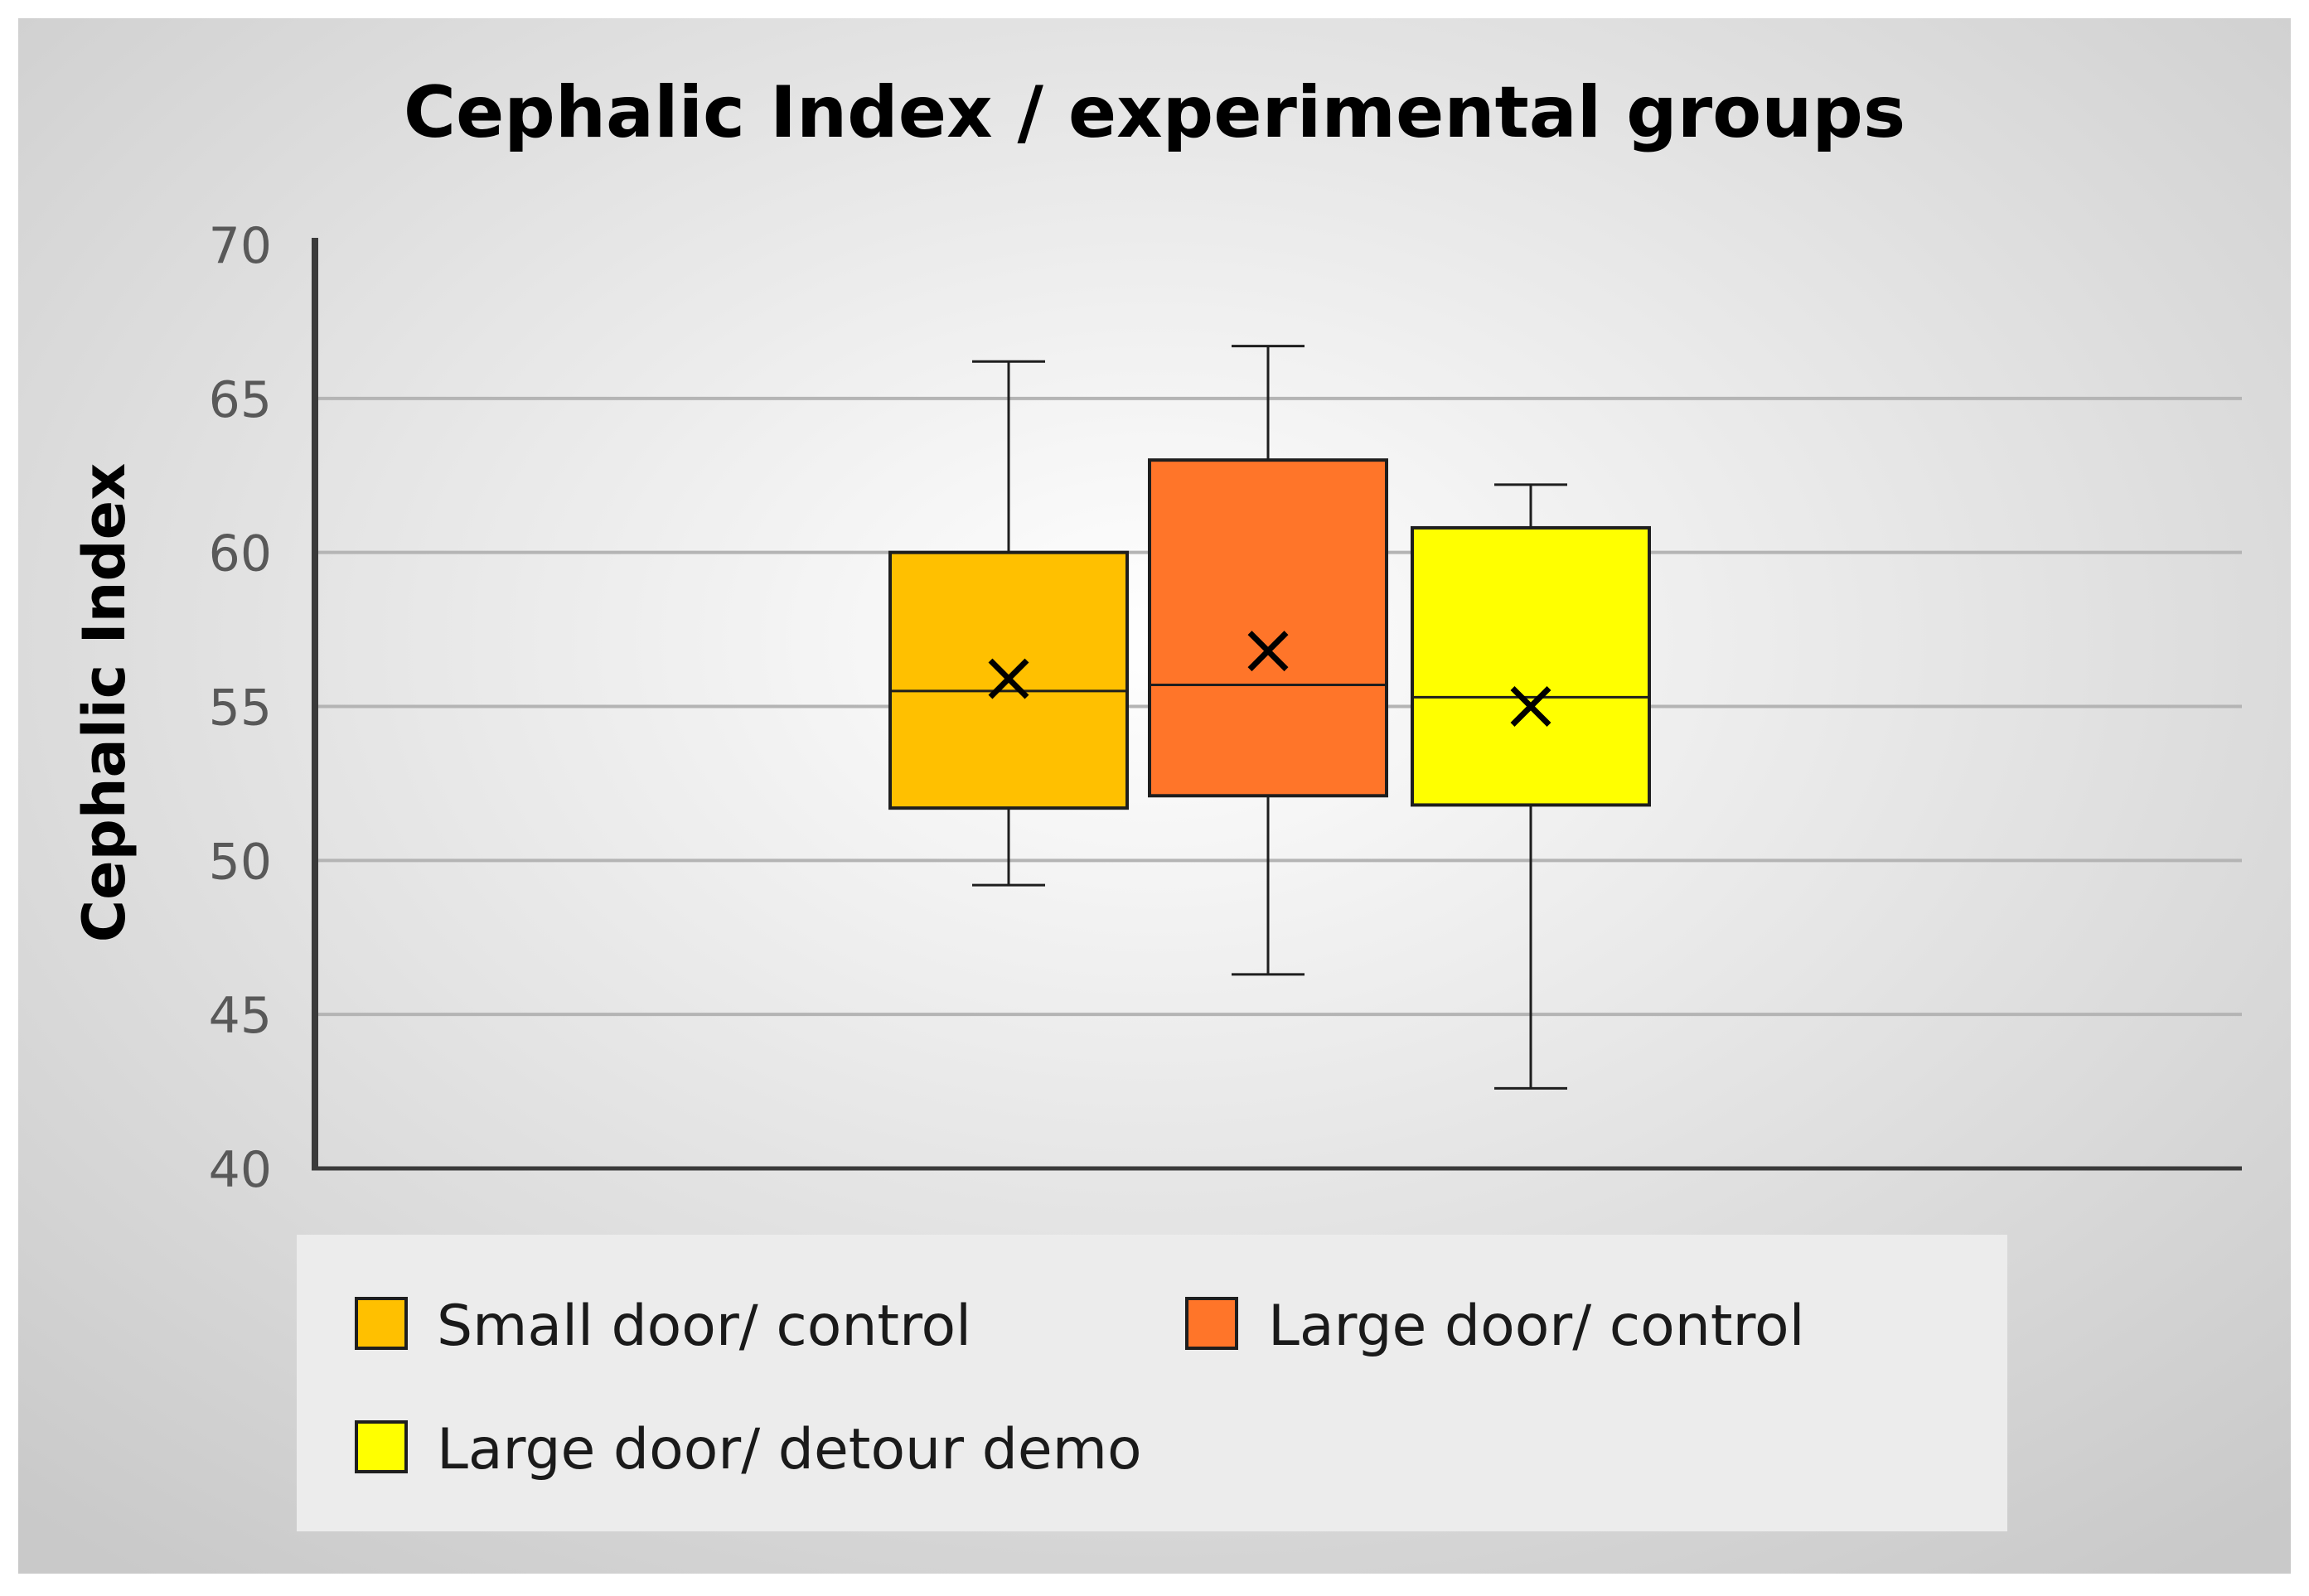 The image size is (2309, 1596). What do you see at coordinates (240, 246) in the screenshot?
I see `y-tick-label: 70` at bounding box center [240, 246].